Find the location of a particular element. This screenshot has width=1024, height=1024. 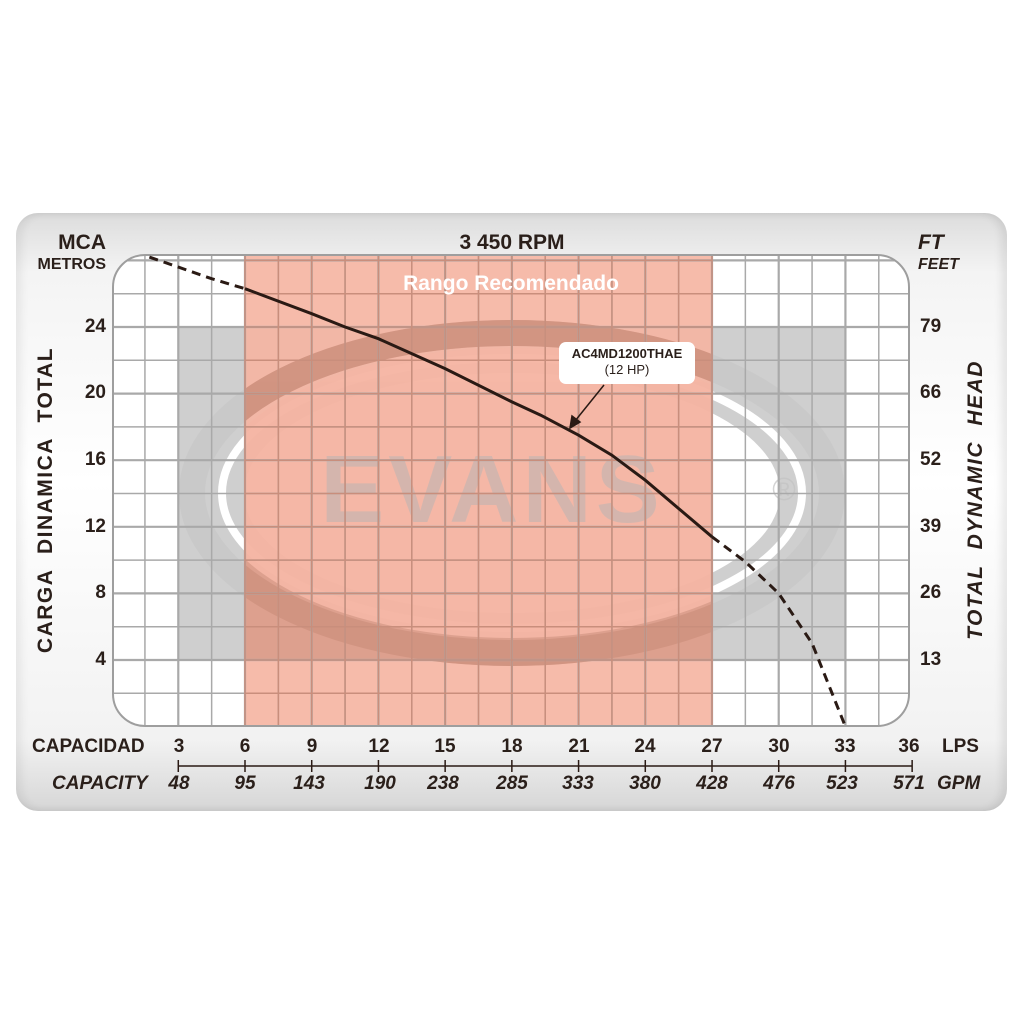

y-tick-right: 52 is located at coordinates (931, 459).